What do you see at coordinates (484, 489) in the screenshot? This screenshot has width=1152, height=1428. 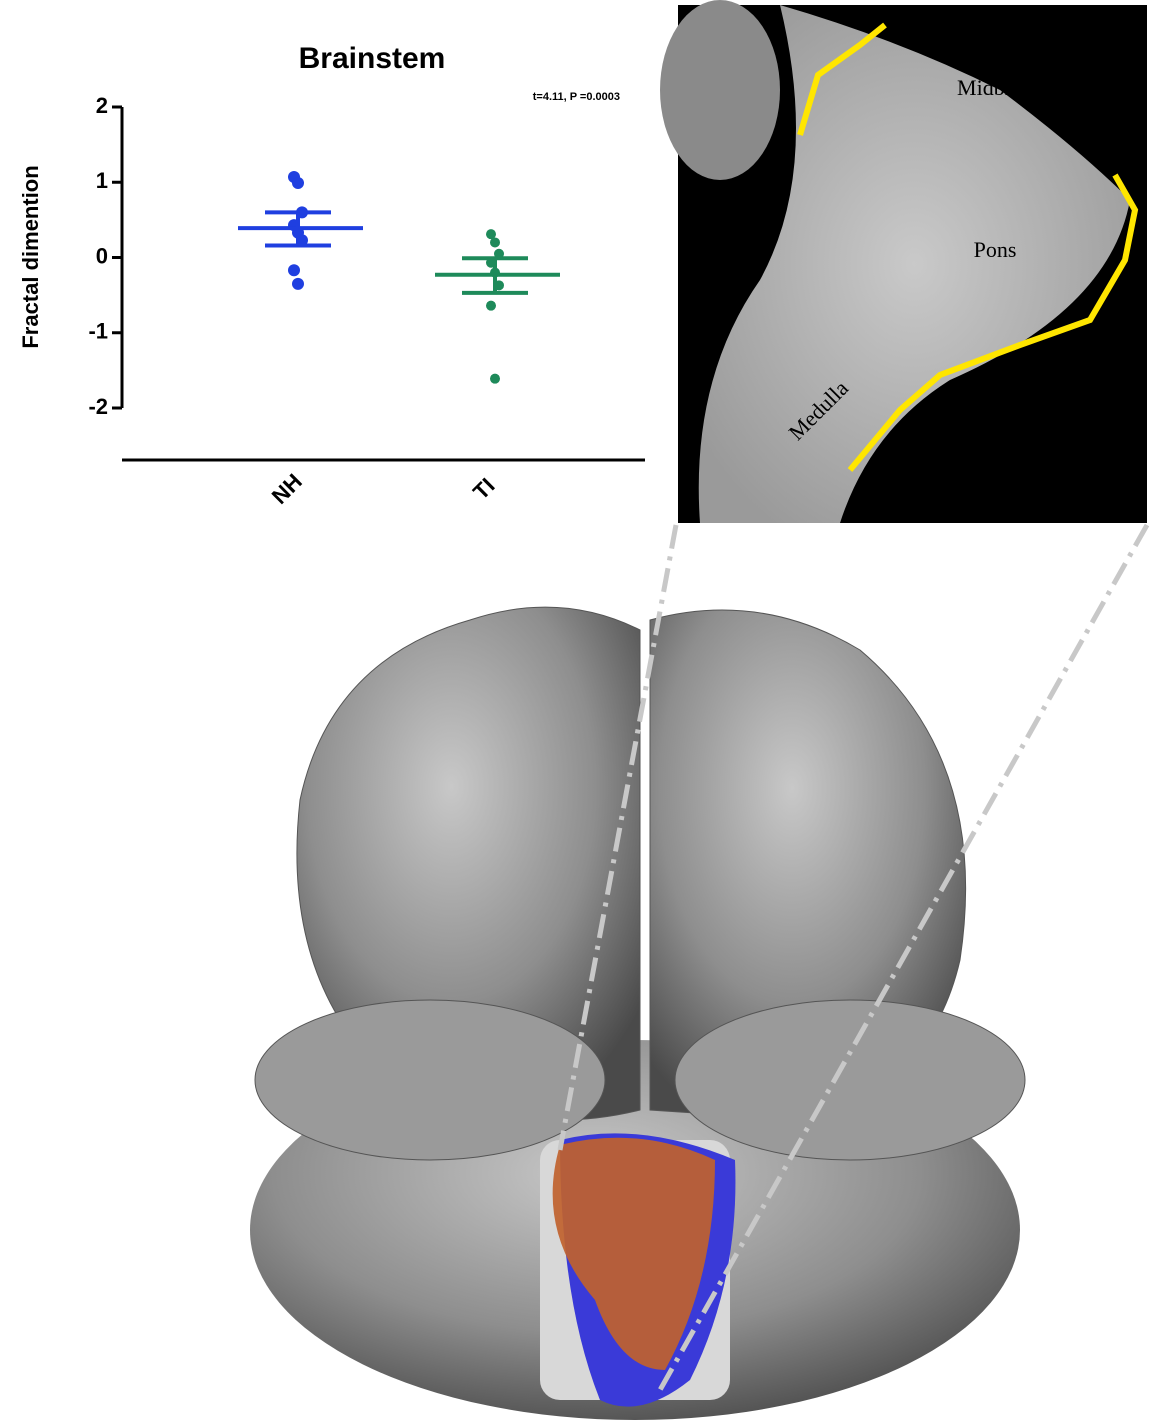 I see `x-tick-label: TI` at bounding box center [484, 489].